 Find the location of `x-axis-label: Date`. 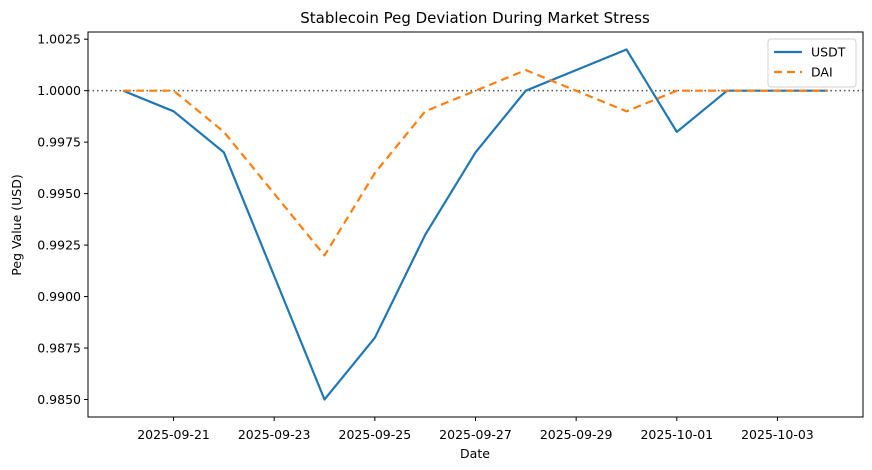

x-axis-label: Date is located at coordinates (475, 453).